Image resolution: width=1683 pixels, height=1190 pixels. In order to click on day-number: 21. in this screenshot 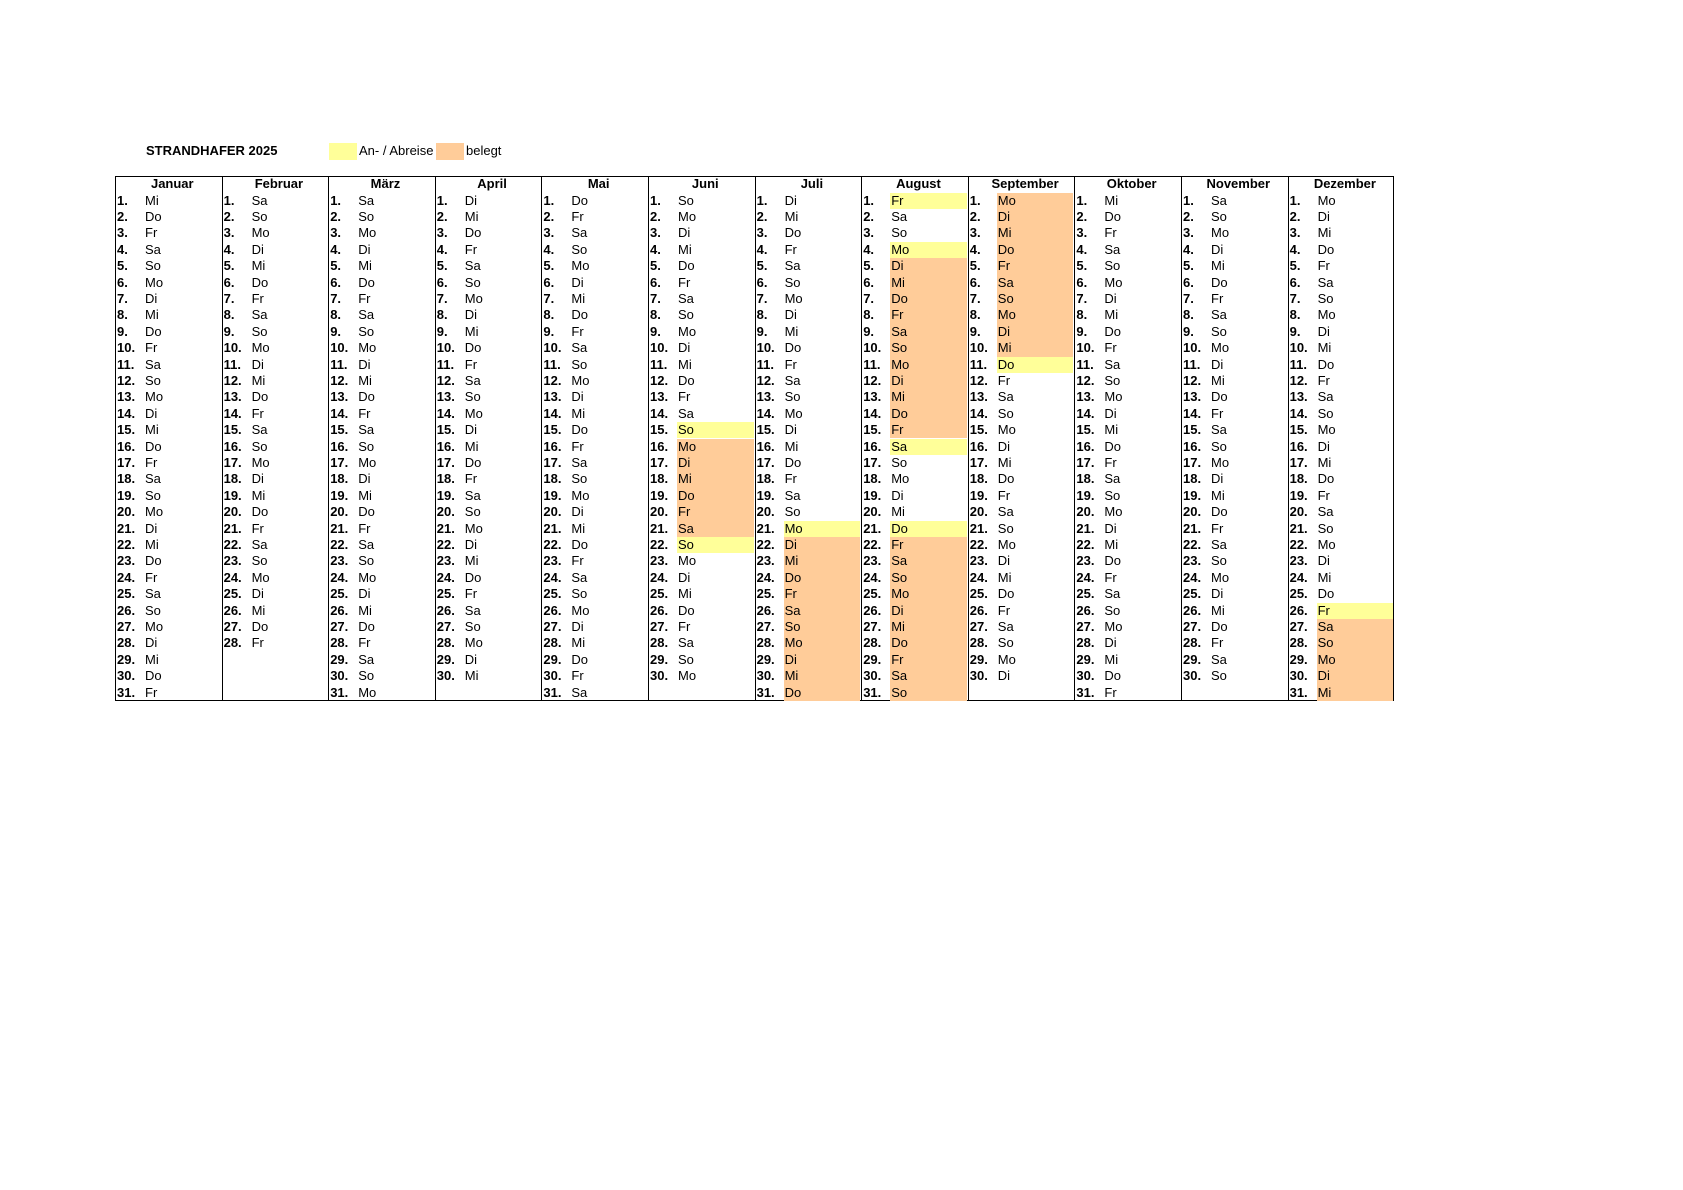, I will do `click(872, 528)`.